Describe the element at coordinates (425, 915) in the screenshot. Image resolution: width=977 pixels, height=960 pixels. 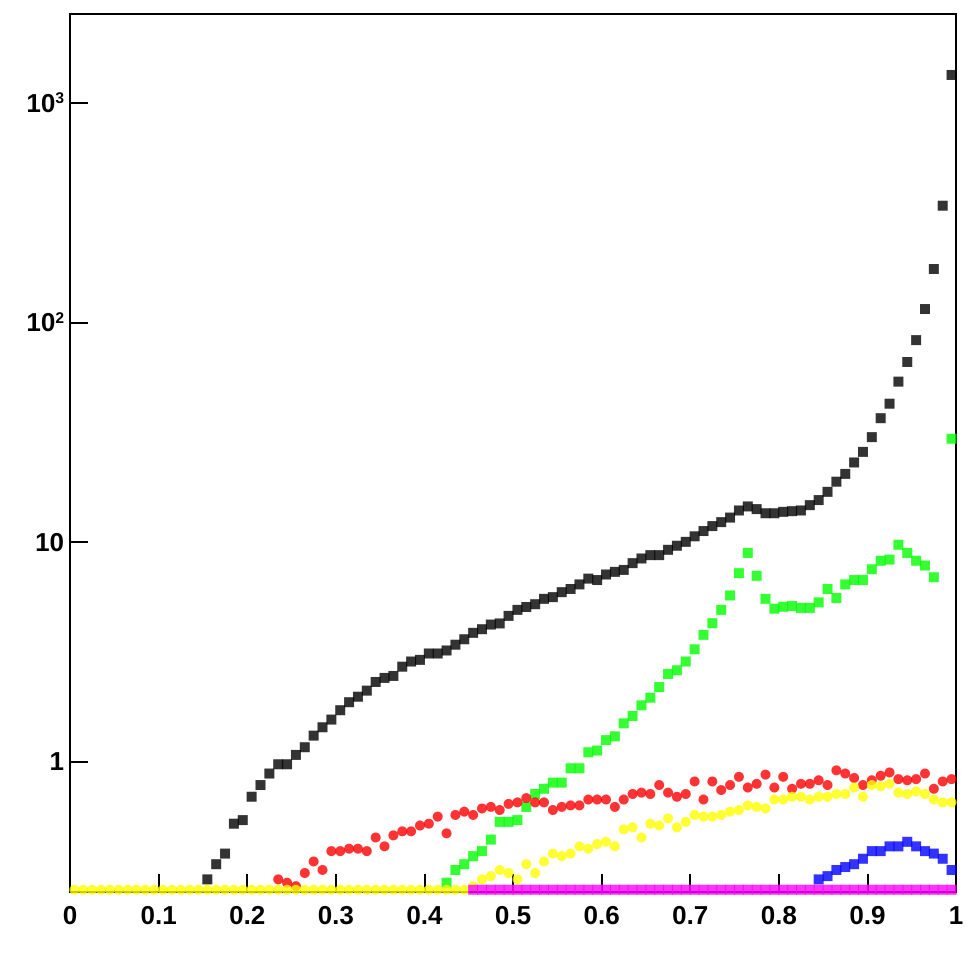
I see `x-tick-label: 0.4` at that location.